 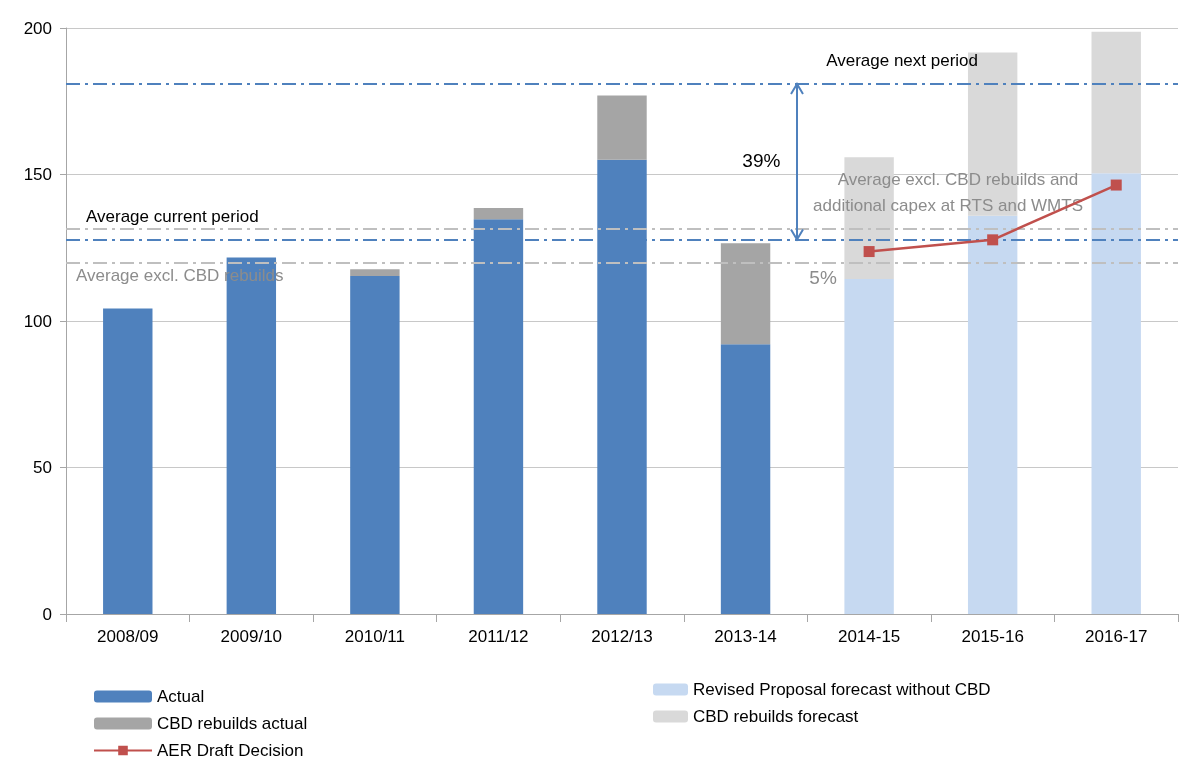 What do you see at coordinates (47, 614) in the screenshot?
I see `y-tick-label: 0` at bounding box center [47, 614].